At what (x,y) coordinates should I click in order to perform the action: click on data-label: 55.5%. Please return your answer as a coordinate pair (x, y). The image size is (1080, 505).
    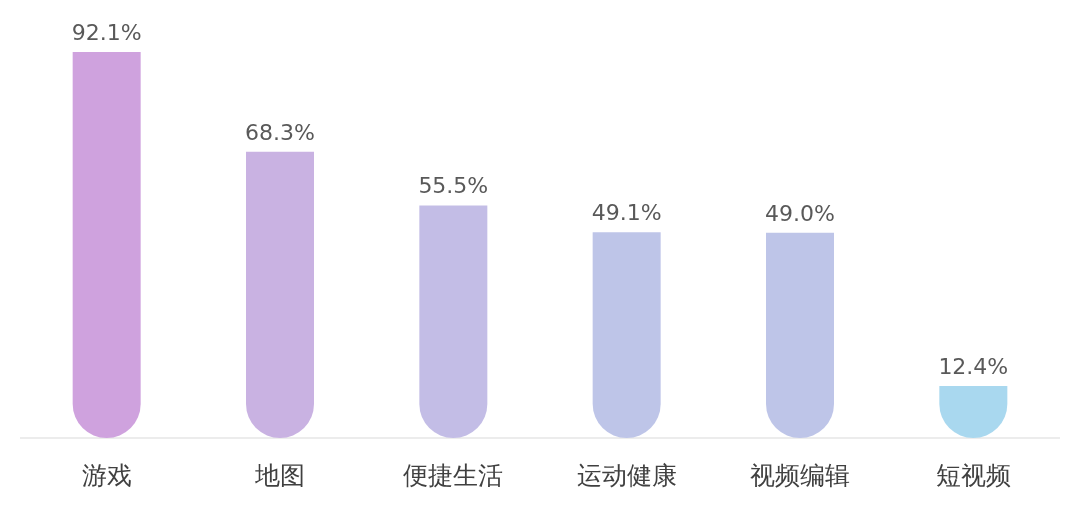
    Looking at the image, I should click on (453, 186).